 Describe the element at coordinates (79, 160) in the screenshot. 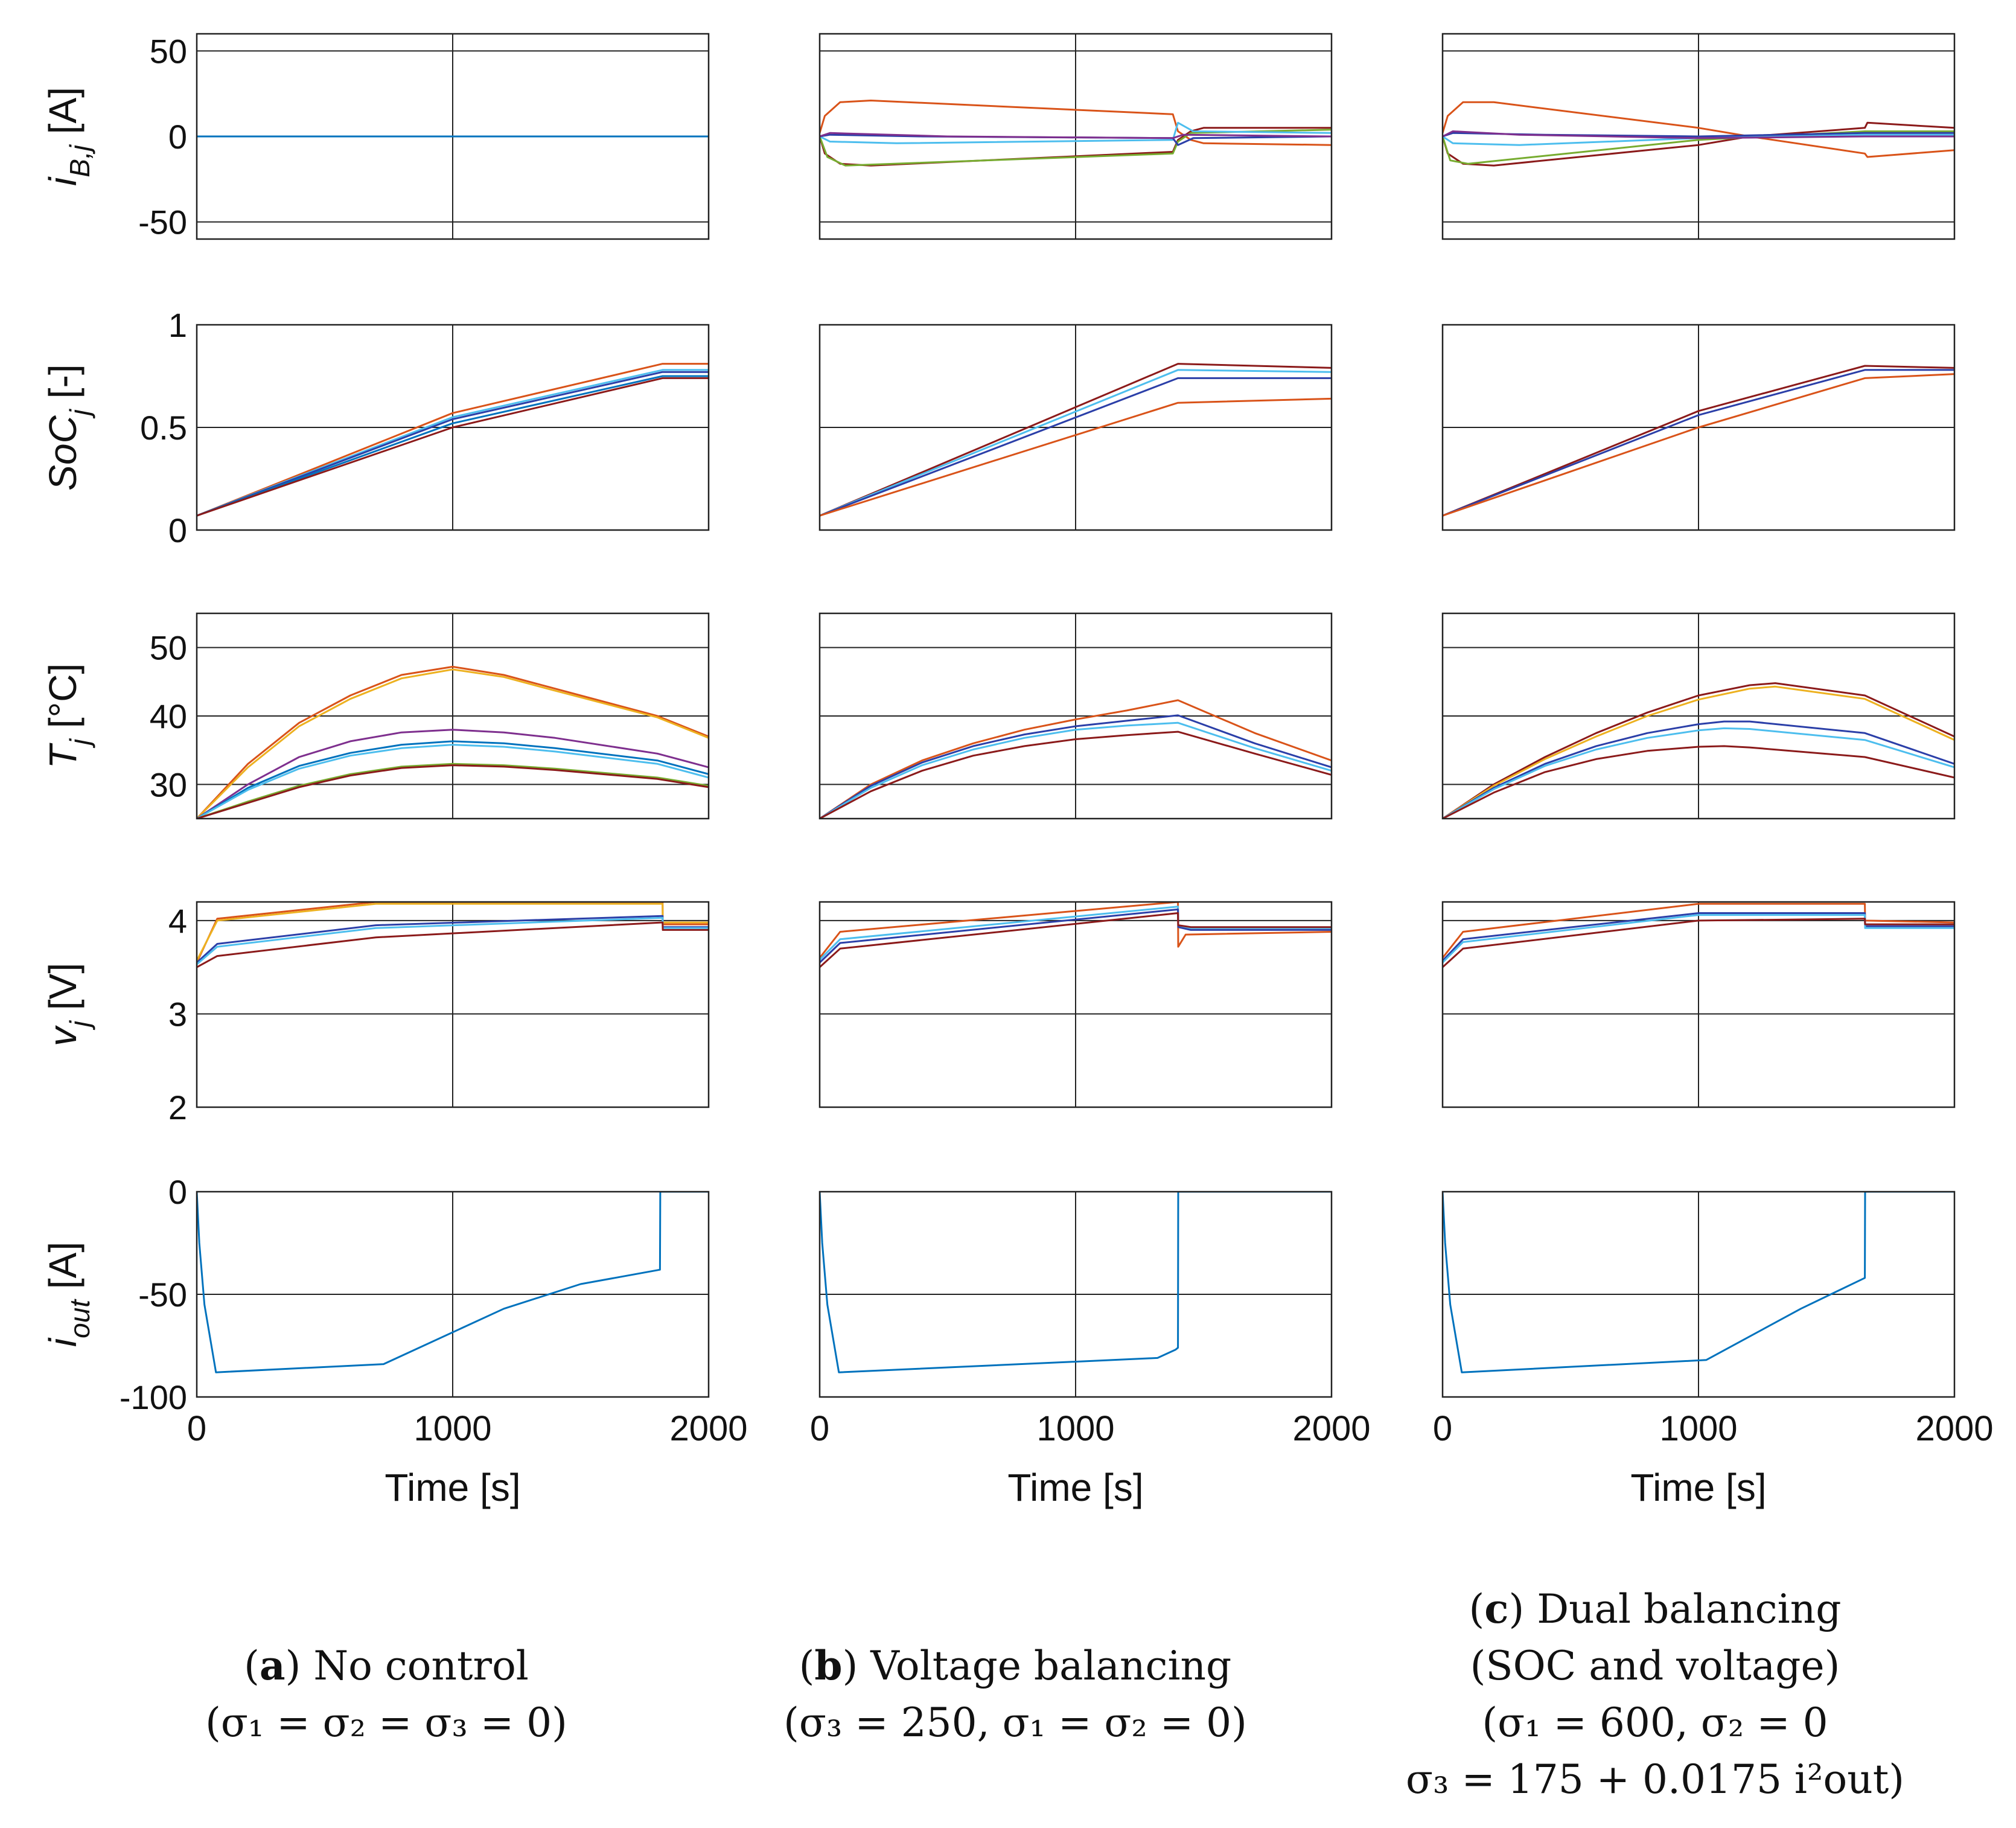

I see `y-axis-label-sub-r0: B,j` at that location.